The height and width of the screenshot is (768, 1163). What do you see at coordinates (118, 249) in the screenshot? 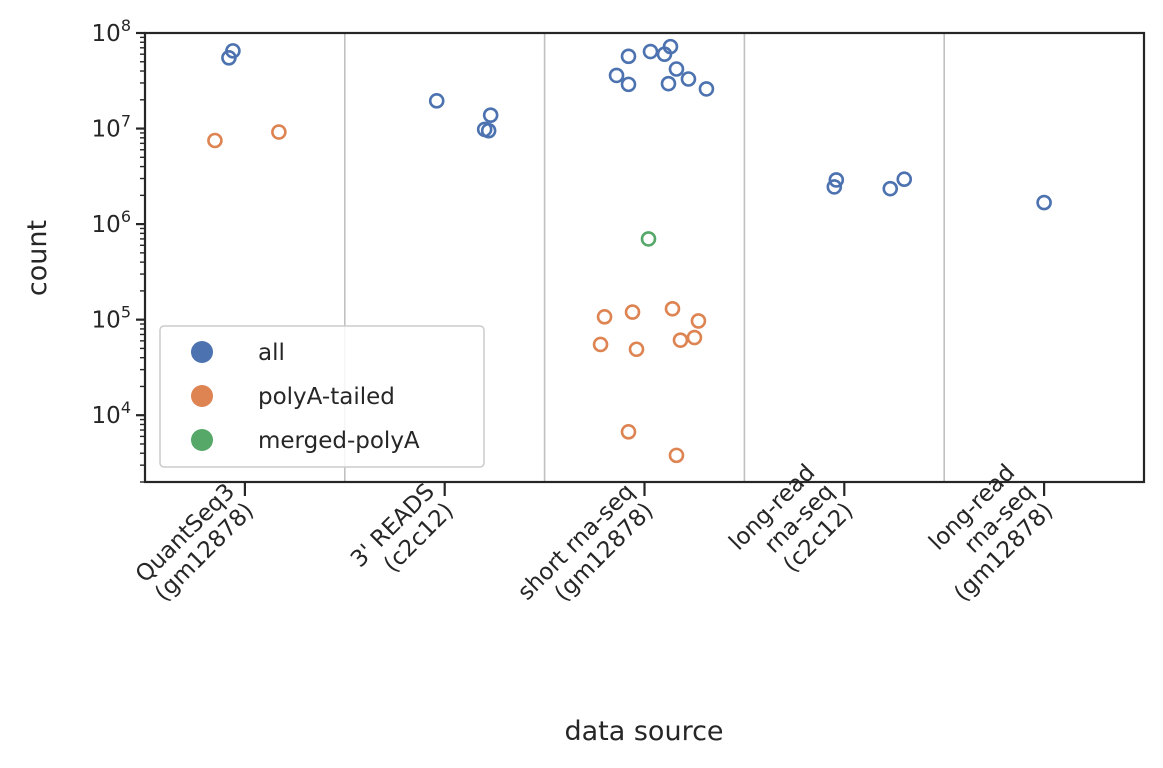
I see `y-axis: 10⁴ 10⁵ 10⁶ 10⁷ 10⁸` at bounding box center [118, 249].